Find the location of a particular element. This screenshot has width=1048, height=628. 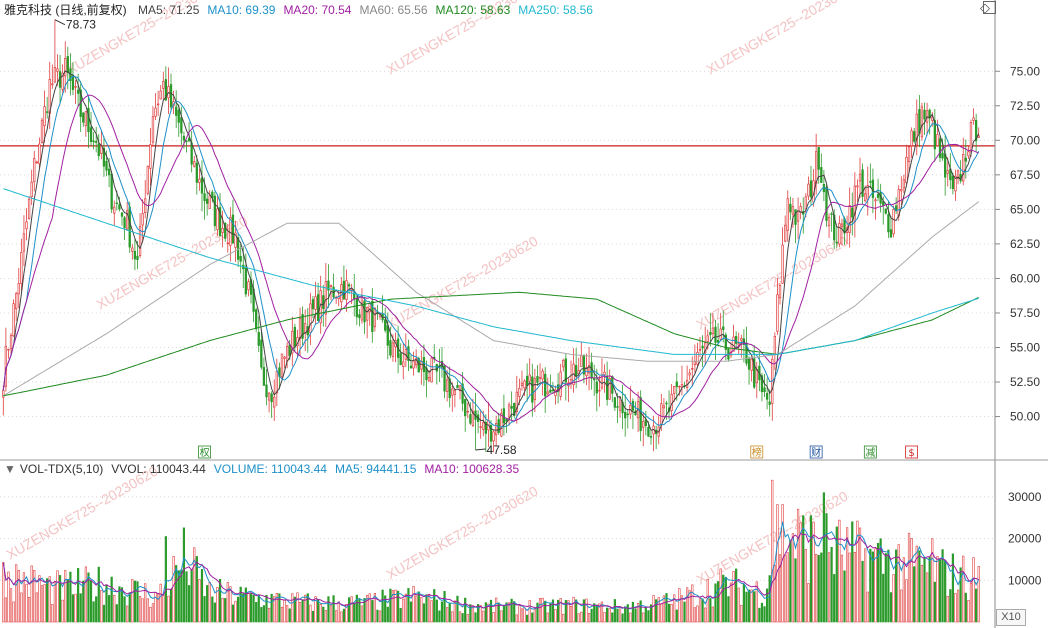

extreme-label: 47.58 is located at coordinates (502, 450).